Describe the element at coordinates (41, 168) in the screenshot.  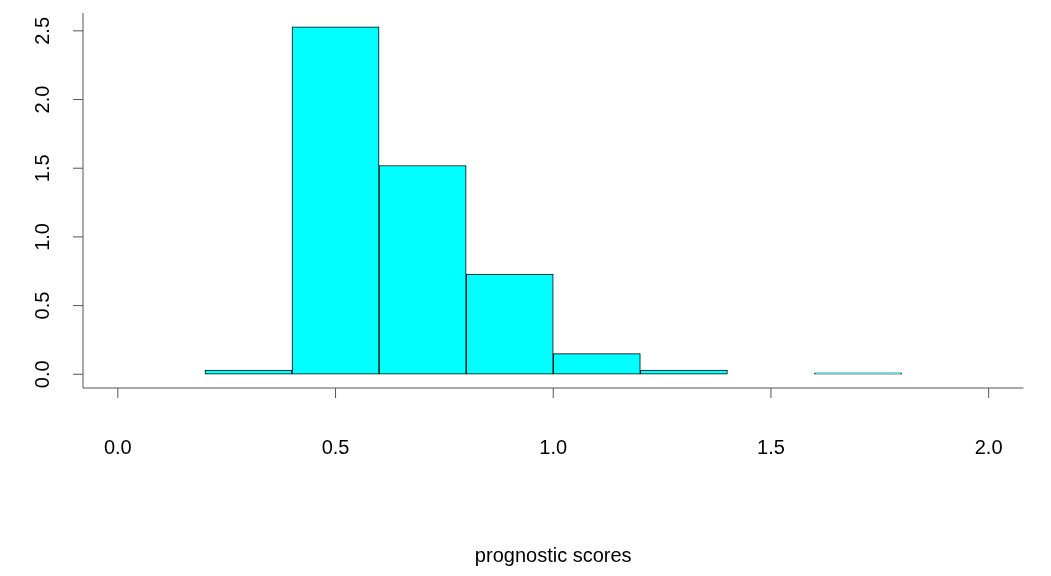
I see `y-tick-label: 1.5` at that location.